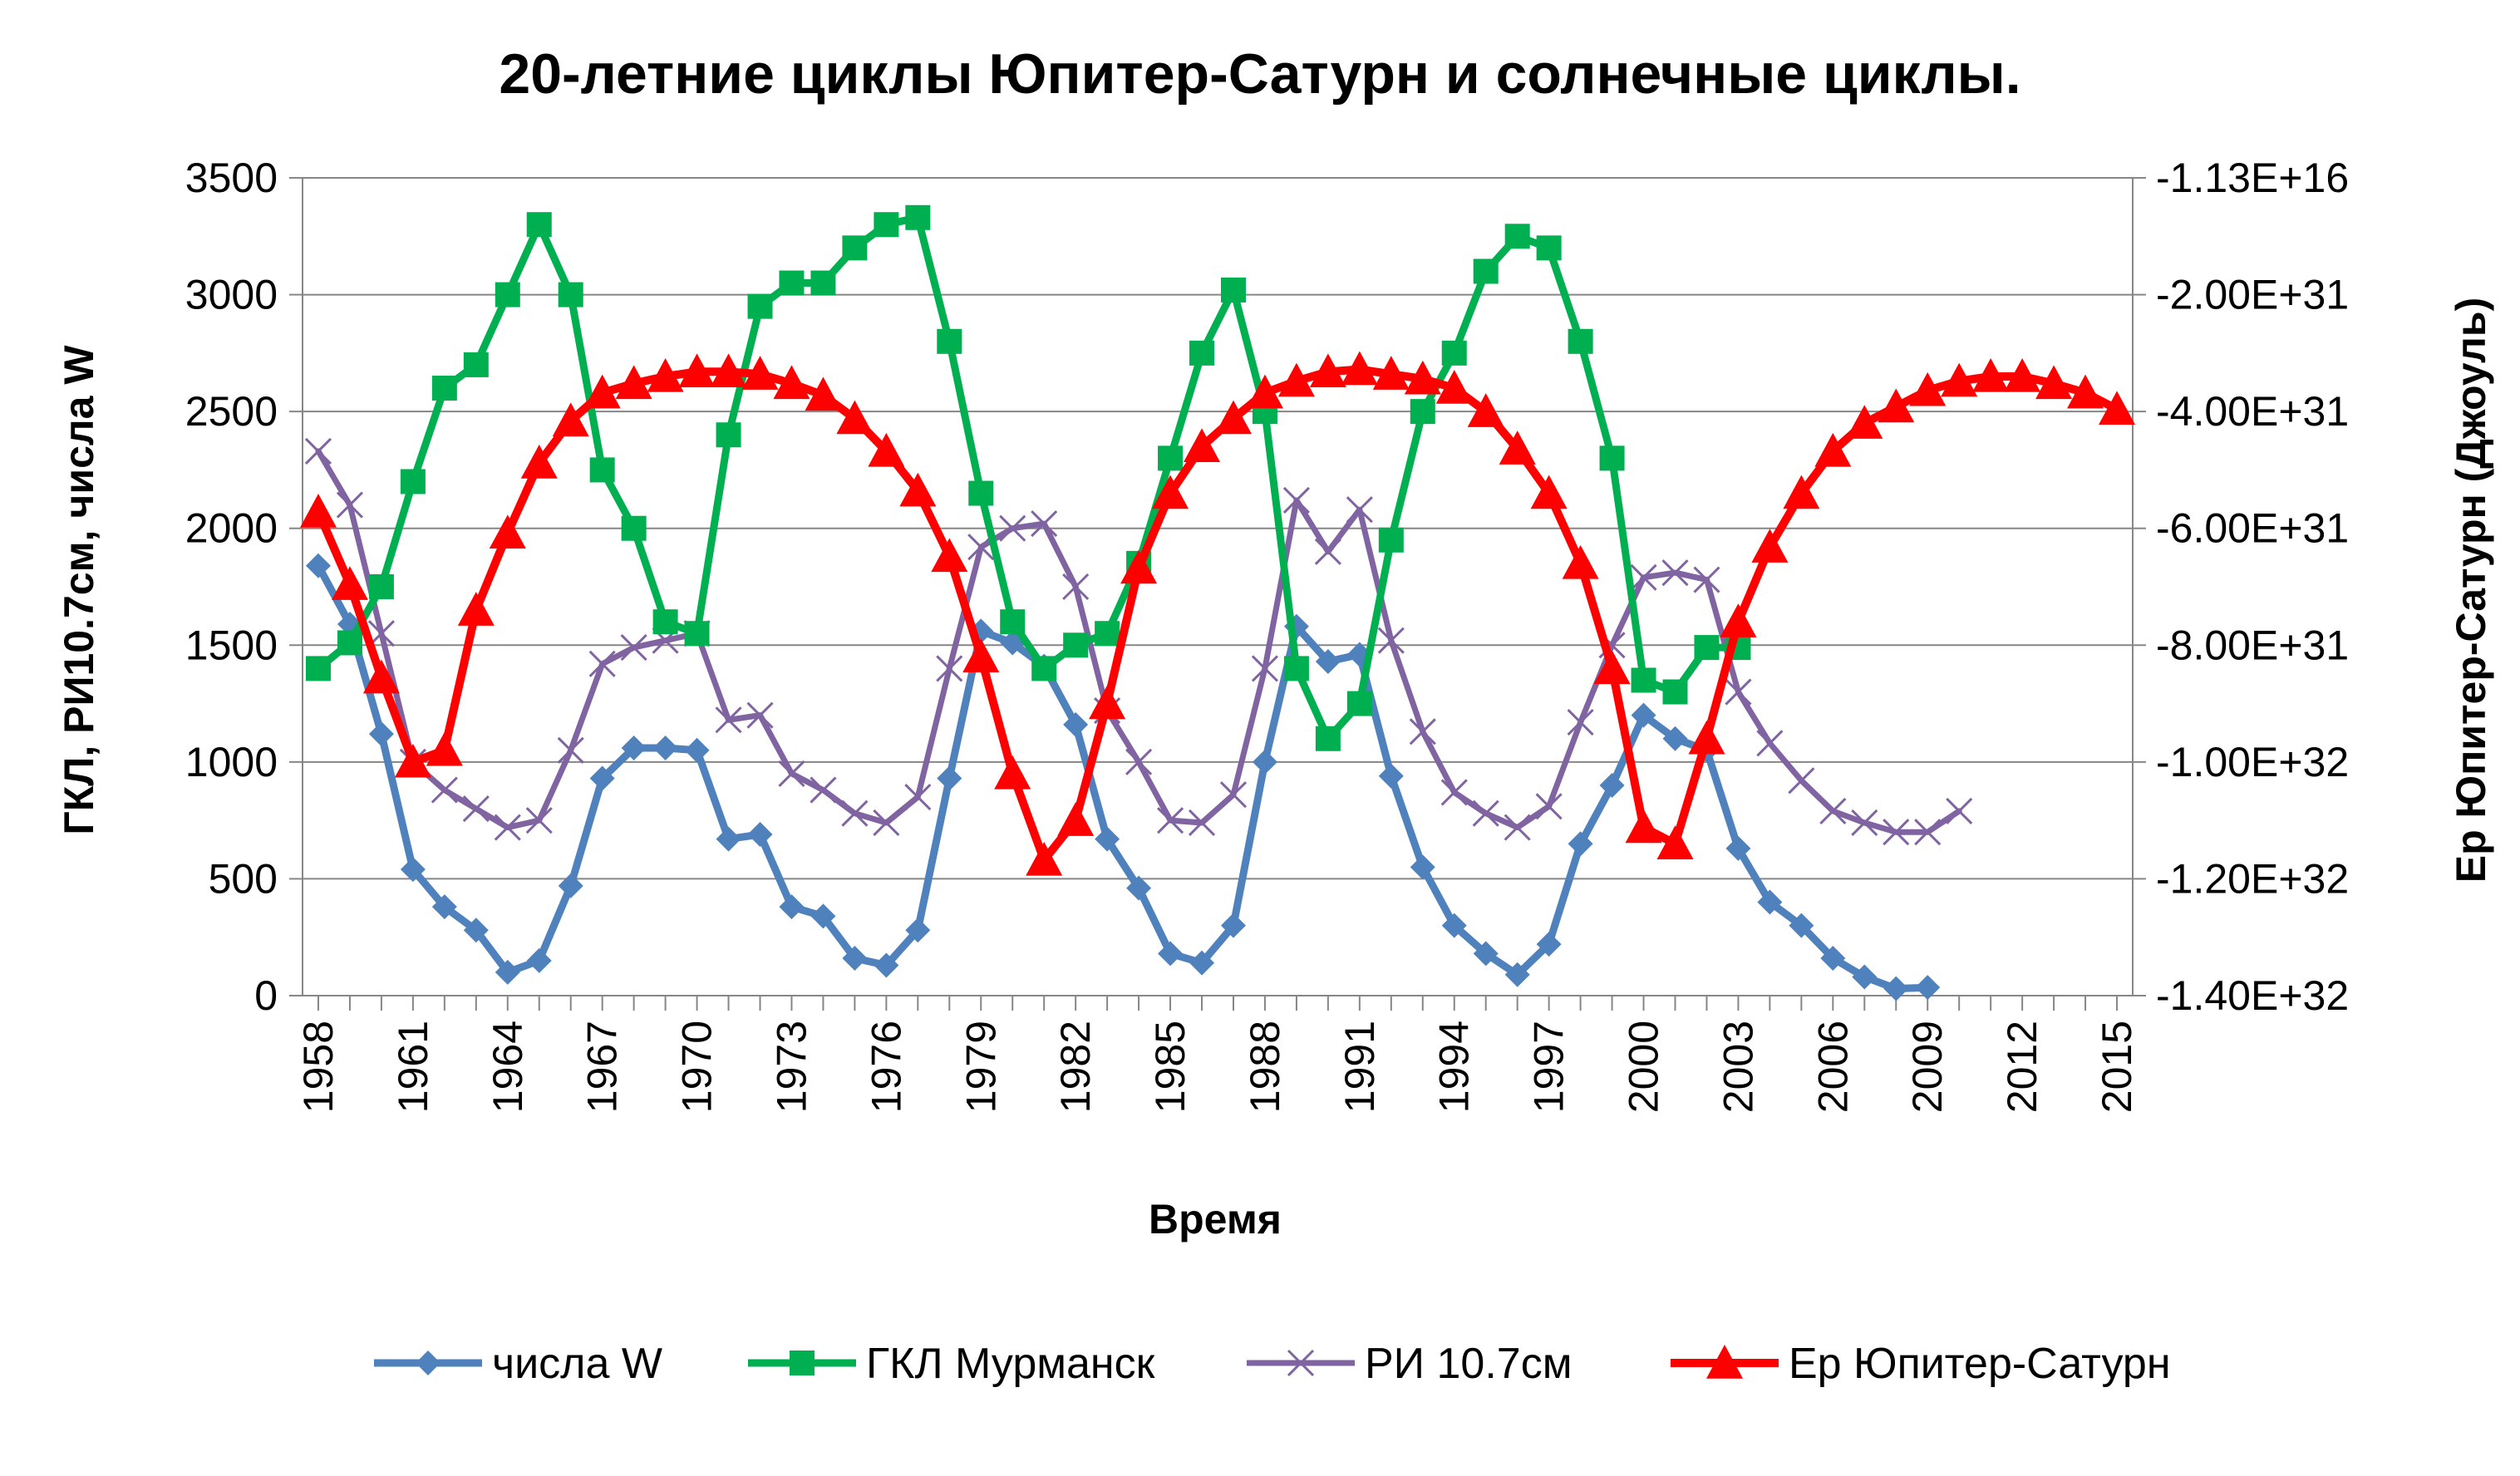 The height and width of the screenshot is (1476, 2520). Describe the element at coordinates (1359, 1067) in the screenshot. I see `x-tick-label: 1991` at that location.